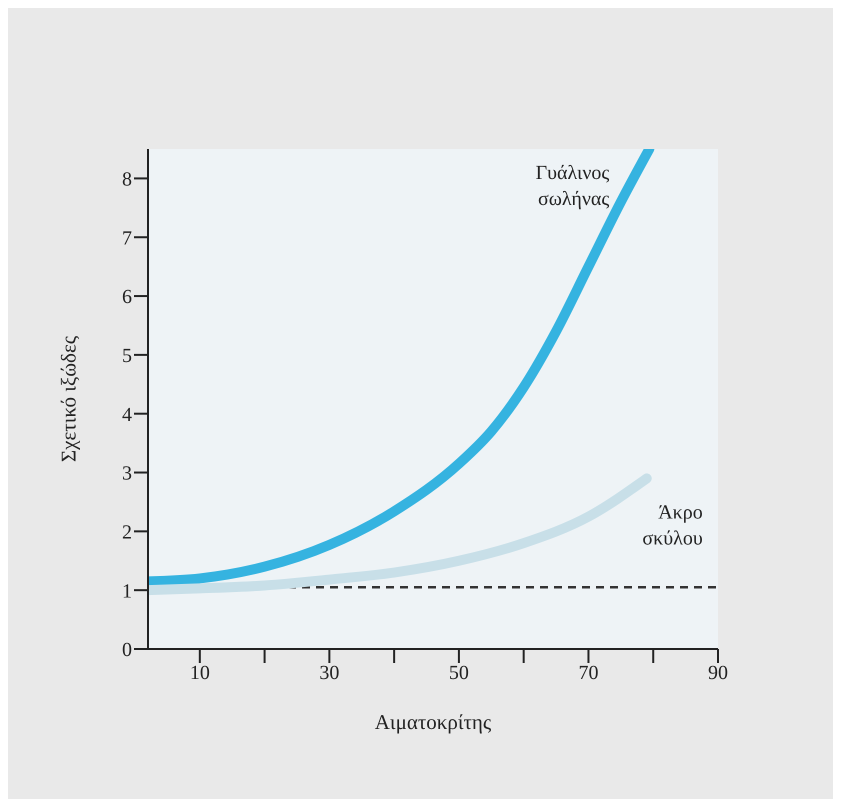  What do you see at coordinates (588, 673) in the screenshot?
I see `x-tick-label: 70` at bounding box center [588, 673].